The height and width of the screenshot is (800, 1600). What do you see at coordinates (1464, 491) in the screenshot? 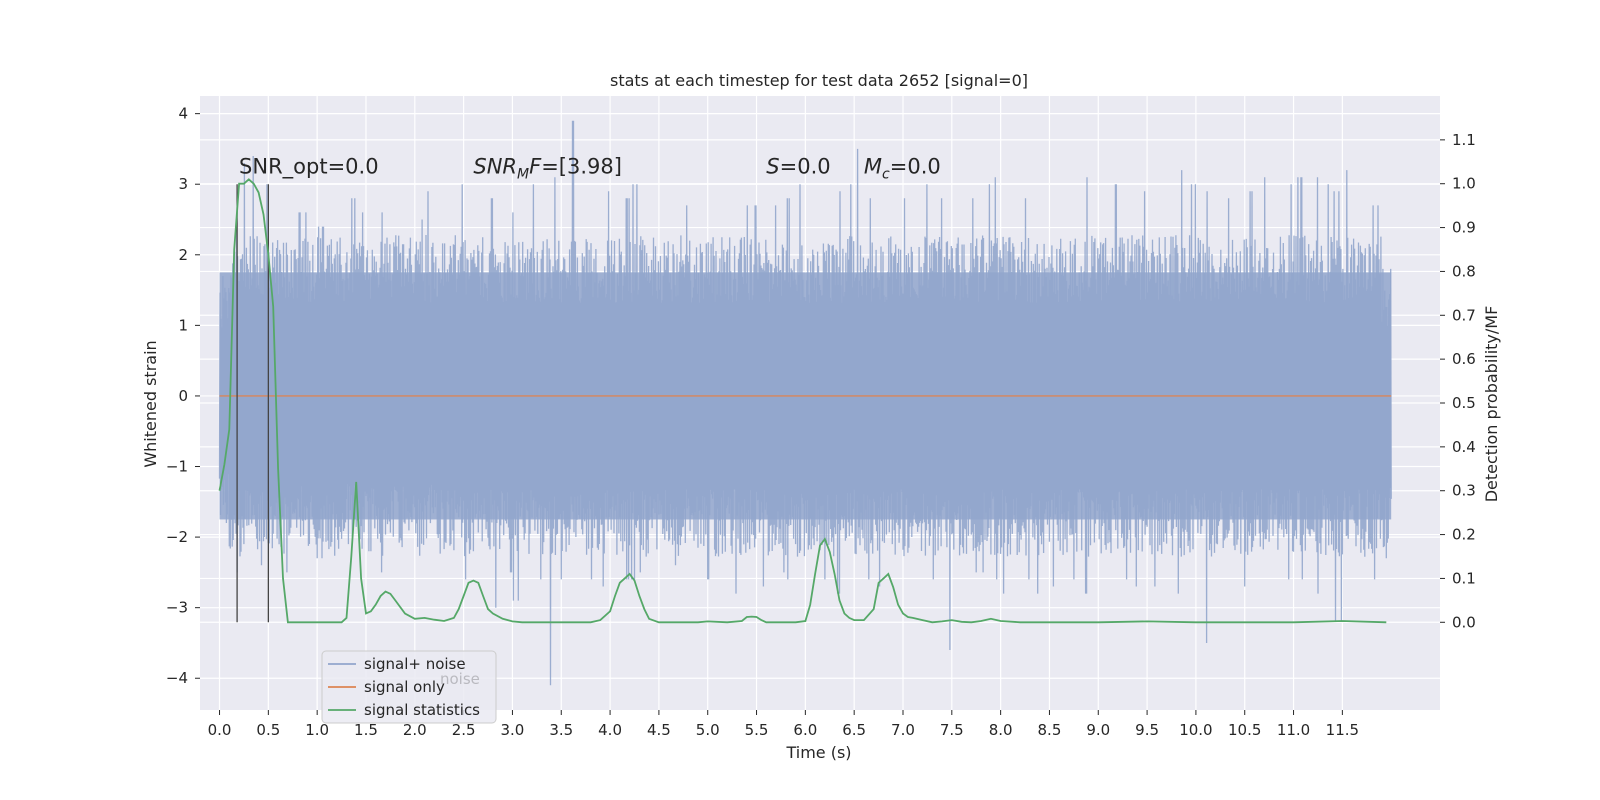
I see `y-right-tick-label: 0.3` at bounding box center [1464, 491].